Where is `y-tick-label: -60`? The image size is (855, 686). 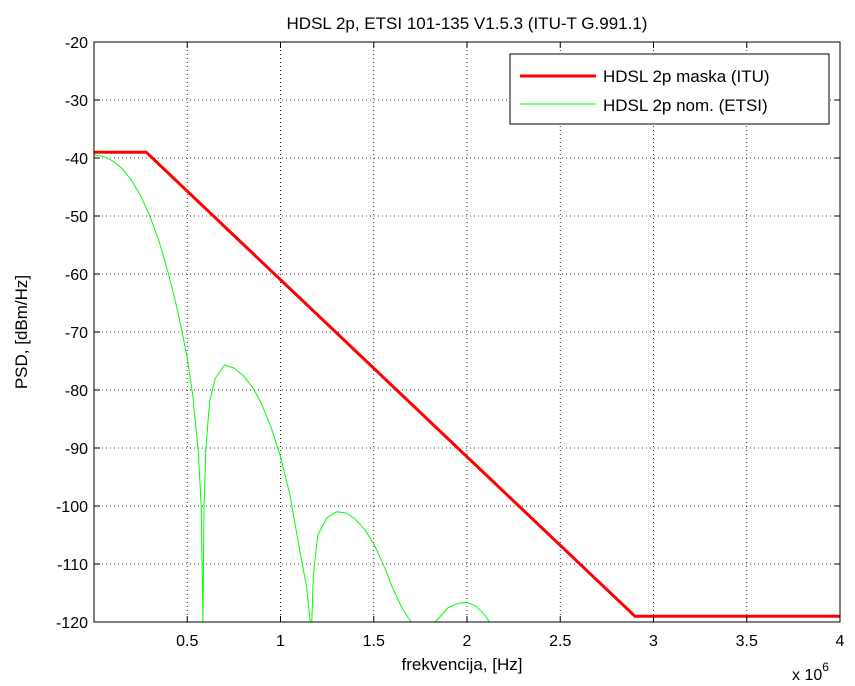
y-tick-label: -60 is located at coordinates (76, 275).